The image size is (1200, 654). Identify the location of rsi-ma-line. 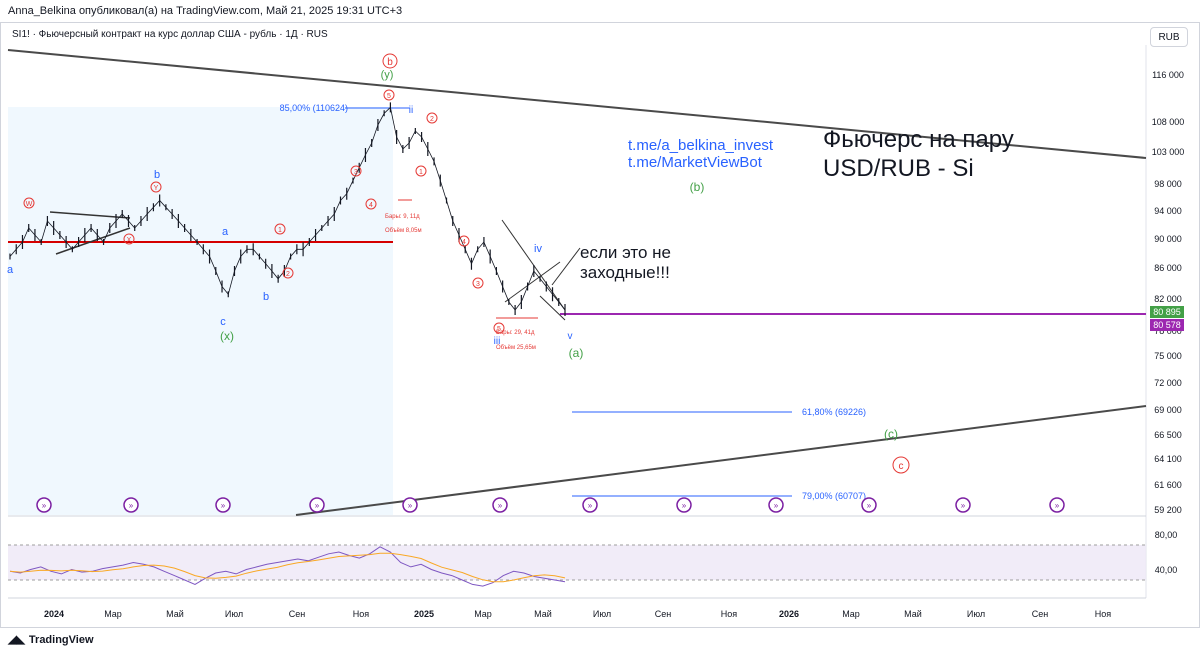
(287, 567).